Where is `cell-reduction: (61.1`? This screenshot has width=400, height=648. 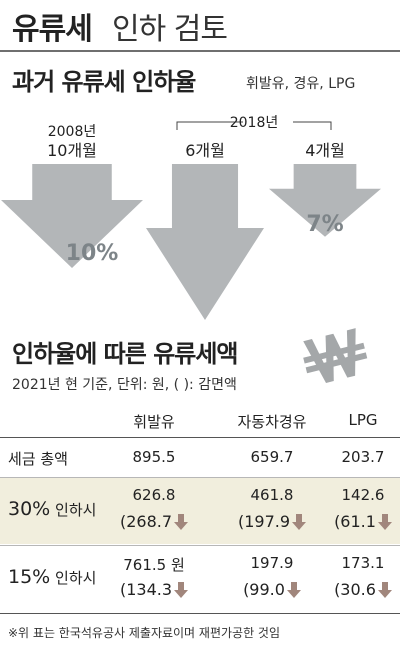
cell-reduction: (61.1 is located at coordinates (359, 521).